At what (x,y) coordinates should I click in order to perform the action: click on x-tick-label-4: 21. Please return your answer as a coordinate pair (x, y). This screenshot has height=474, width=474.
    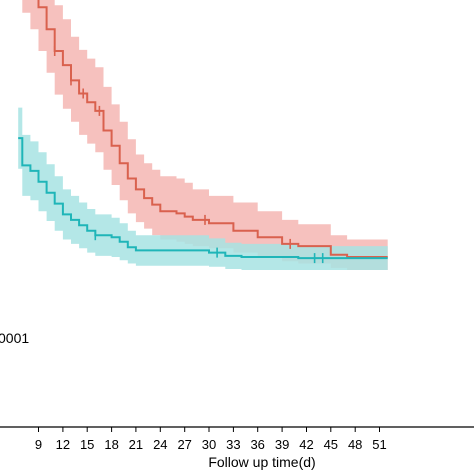
    Looking at the image, I should click on (136, 444).